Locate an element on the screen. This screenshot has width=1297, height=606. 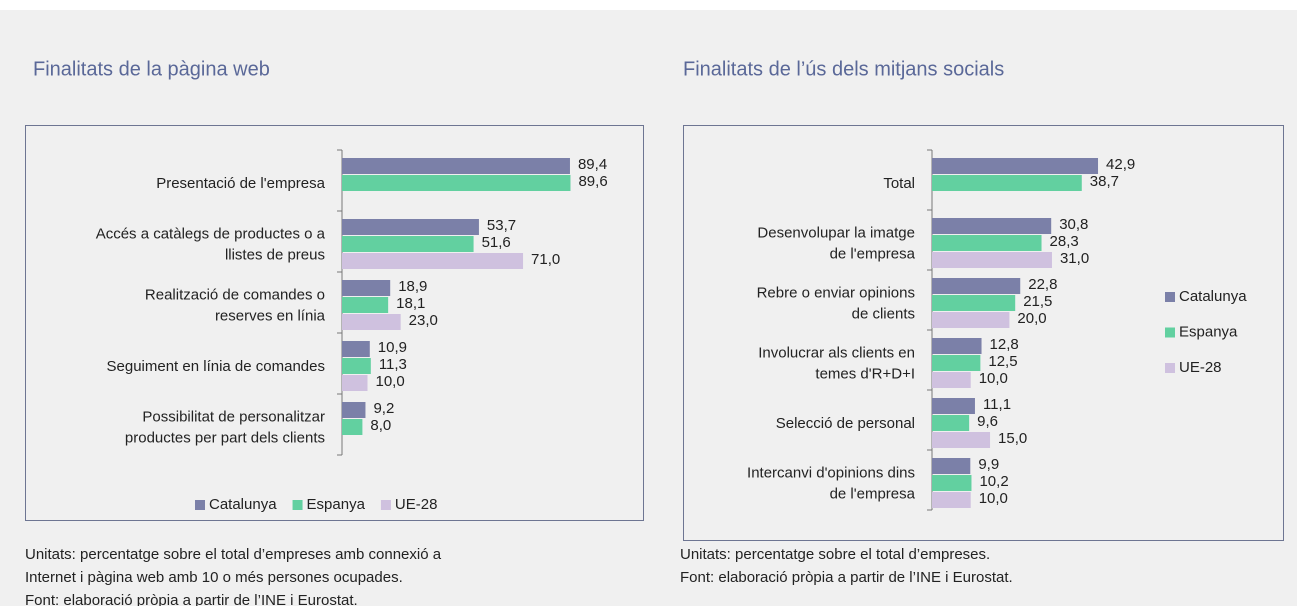
value-label: 42,9 is located at coordinates (1120, 164).